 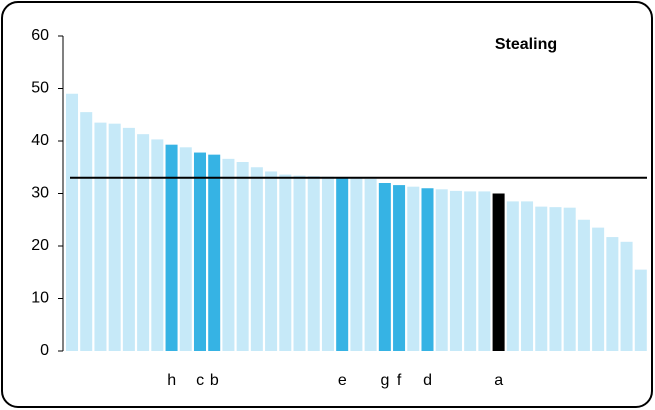 I want to click on y-tick-label: 0, so click(x=44, y=350).